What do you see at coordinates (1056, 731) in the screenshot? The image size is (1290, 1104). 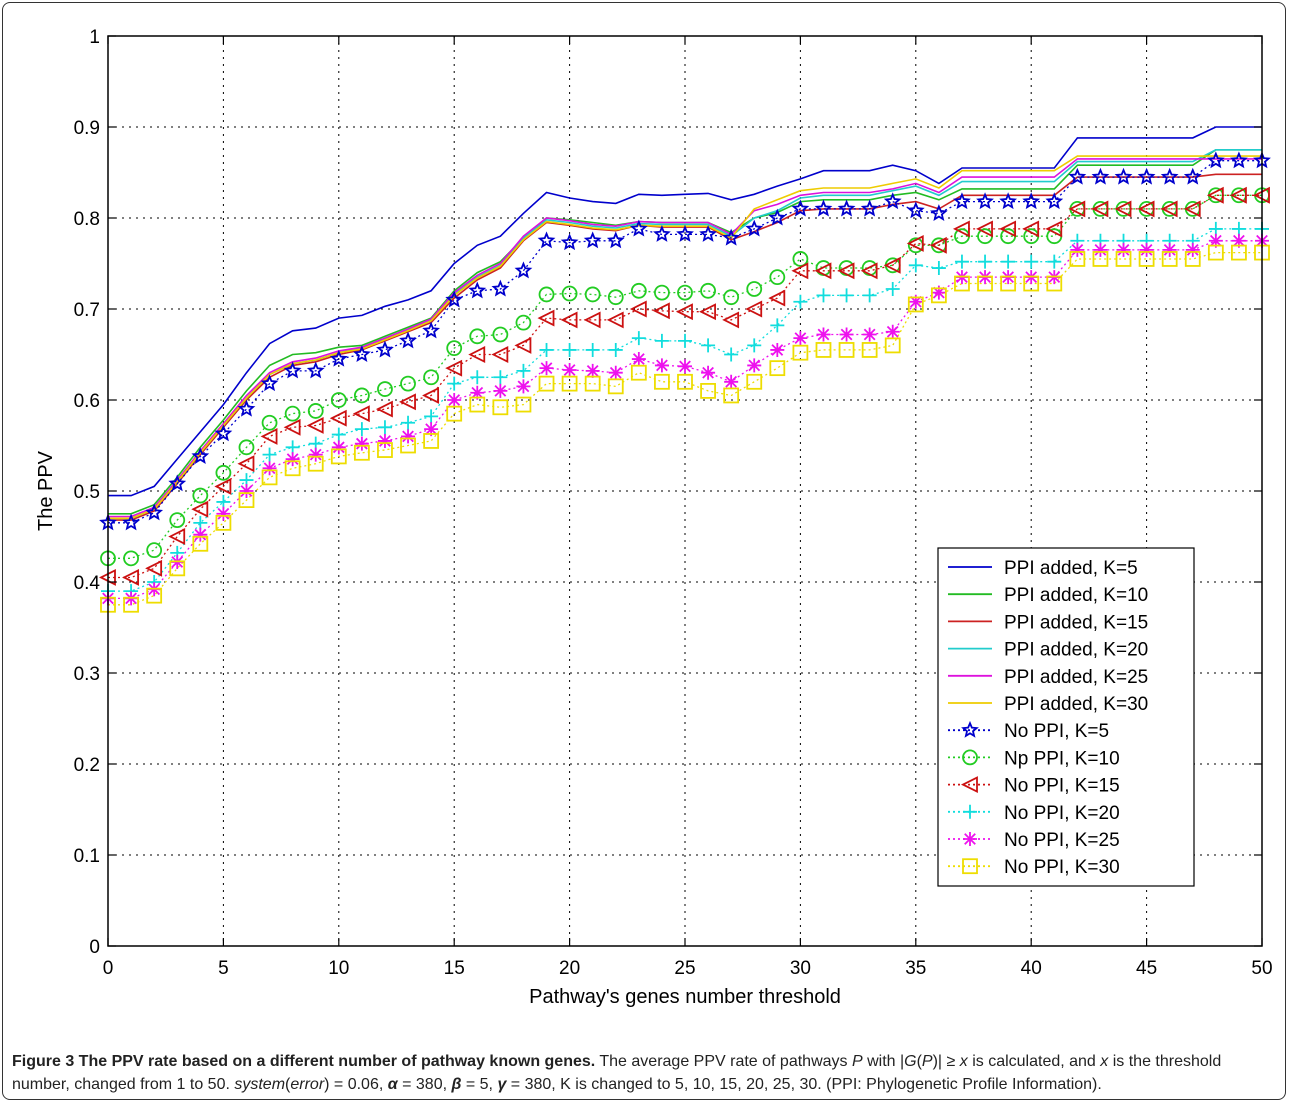 I see `legend-label-no-ppi-k-5: No PPI, K=5` at bounding box center [1056, 731].